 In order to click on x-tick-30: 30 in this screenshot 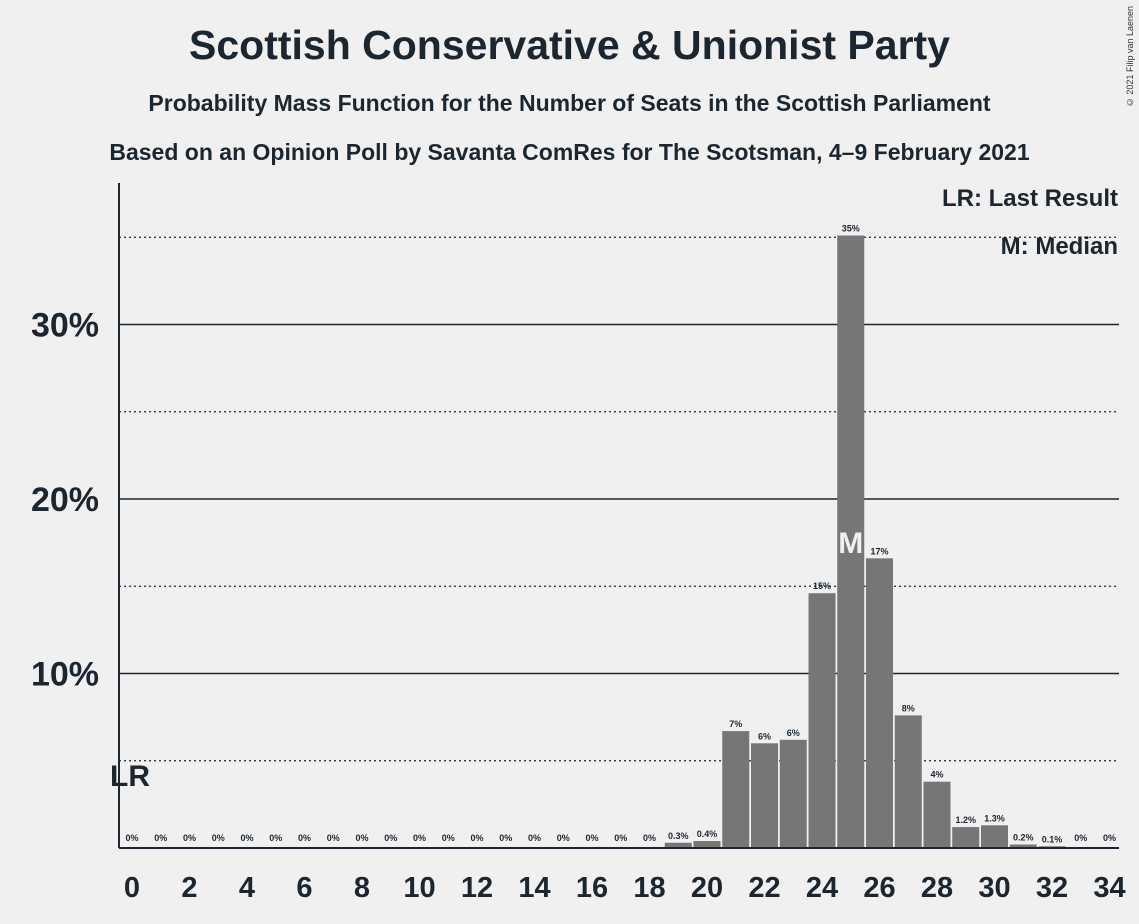, I will do `click(994, 888)`.